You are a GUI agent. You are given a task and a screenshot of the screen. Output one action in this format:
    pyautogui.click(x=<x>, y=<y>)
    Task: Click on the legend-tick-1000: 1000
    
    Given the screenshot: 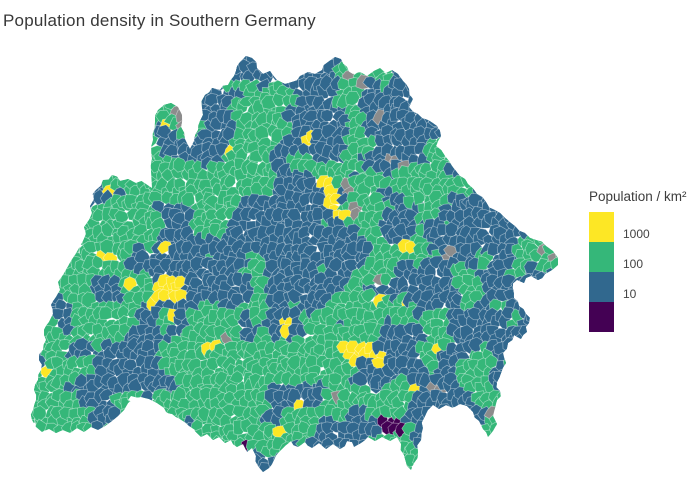 What is the action you would take?
    pyautogui.click(x=636, y=234)
    